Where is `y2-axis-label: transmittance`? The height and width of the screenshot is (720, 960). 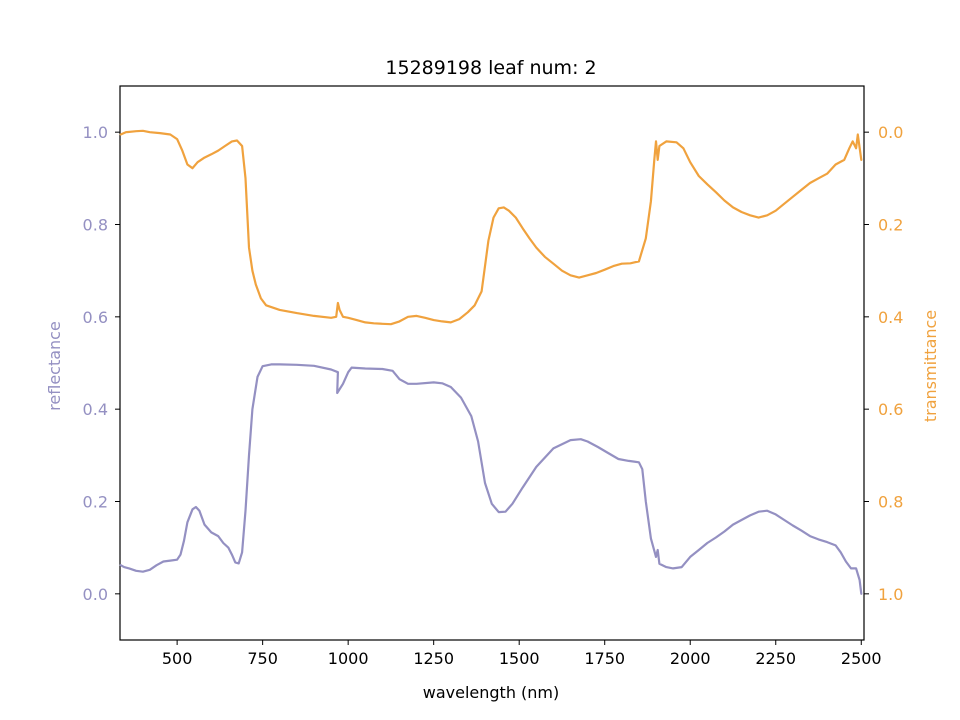
y2-axis-label: transmittance is located at coordinates (930, 366).